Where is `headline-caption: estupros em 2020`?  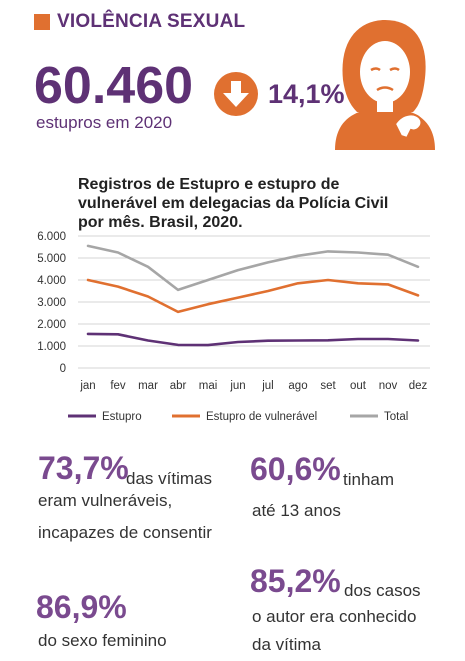 headline-caption: estupros em 2020 is located at coordinates (104, 122).